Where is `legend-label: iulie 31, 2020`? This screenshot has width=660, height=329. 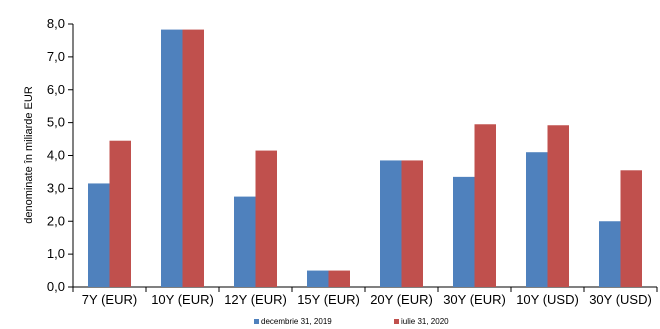
legend-label: iulie 31, 2020 is located at coordinates (425, 321).